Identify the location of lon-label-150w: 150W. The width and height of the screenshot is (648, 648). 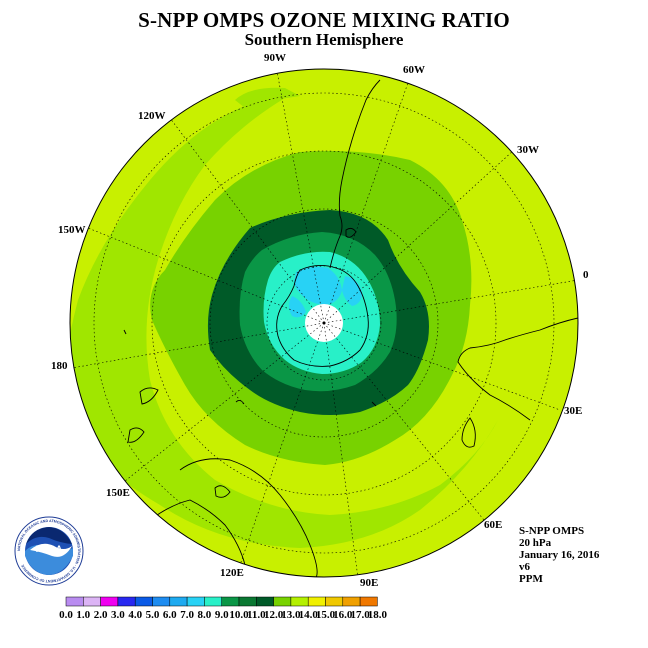
(72, 230).